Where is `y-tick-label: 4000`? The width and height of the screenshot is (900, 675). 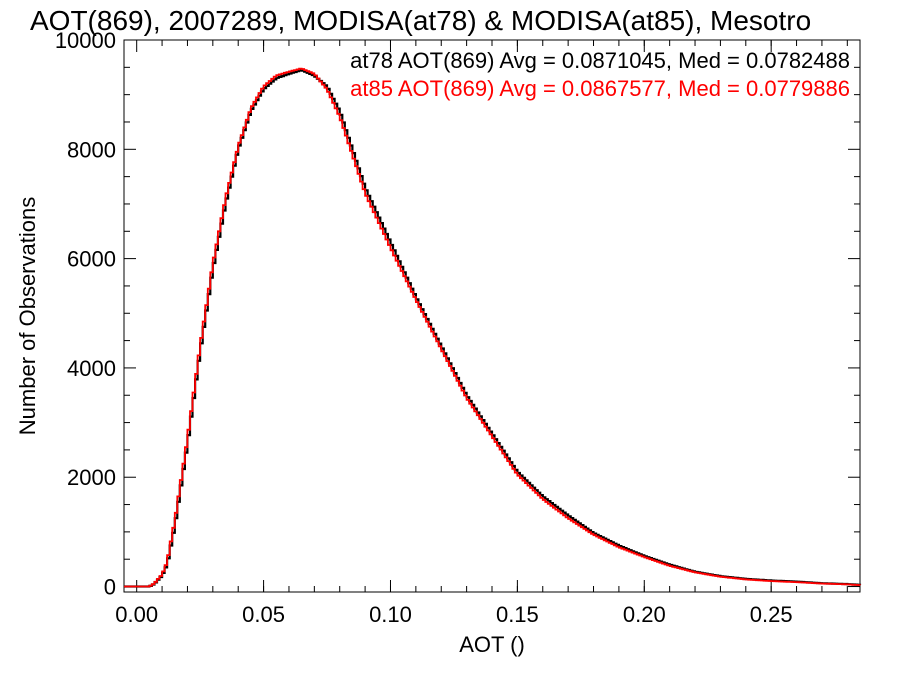 y-tick-label: 4000 is located at coordinates (91, 368).